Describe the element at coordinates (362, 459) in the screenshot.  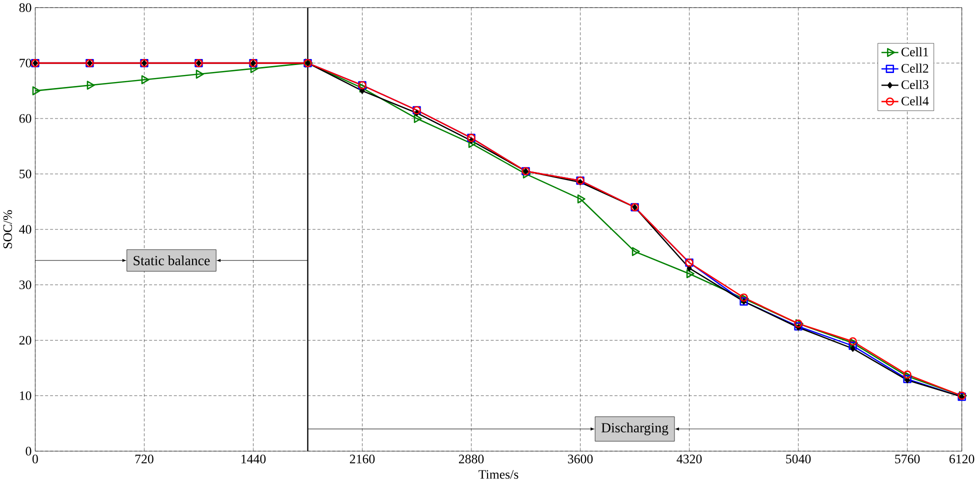
I see `x-tick-label: 2160` at that location.